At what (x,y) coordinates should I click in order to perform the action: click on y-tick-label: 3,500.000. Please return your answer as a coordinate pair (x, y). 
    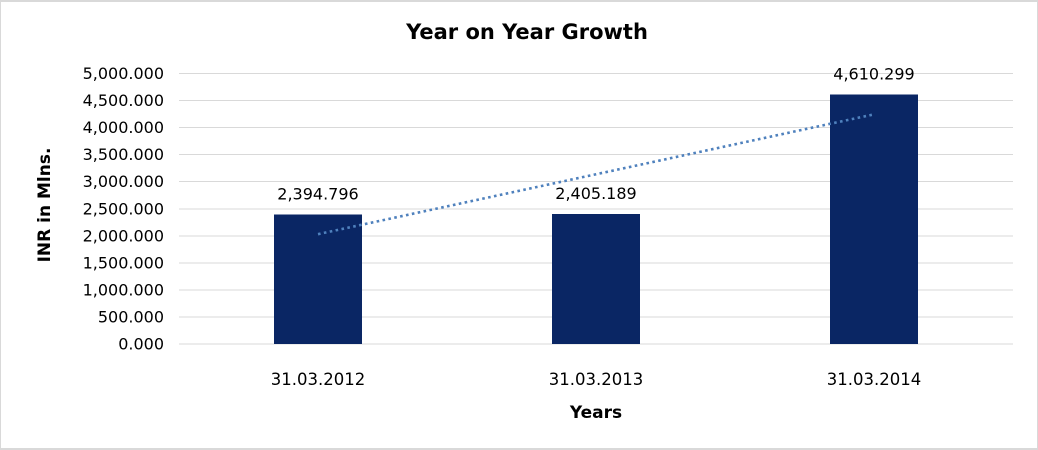
    Looking at the image, I should click on (123, 154).